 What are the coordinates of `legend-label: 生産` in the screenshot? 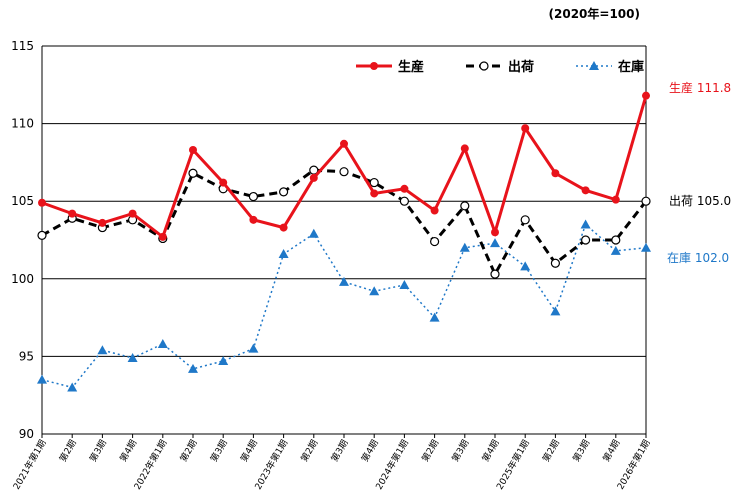 It's located at (411, 67).